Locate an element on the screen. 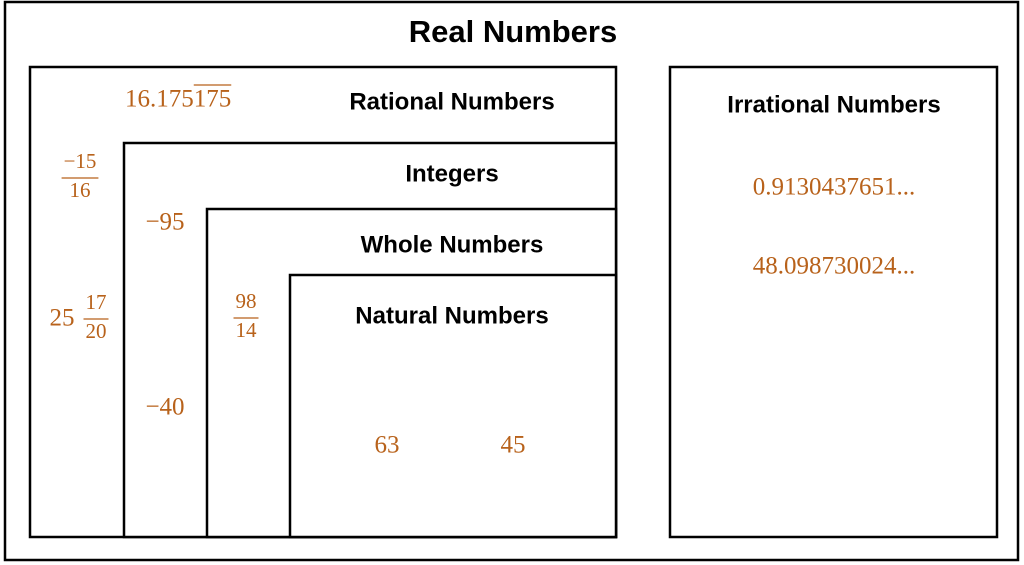 The height and width of the screenshot is (565, 1024). number: 45 is located at coordinates (513, 445).